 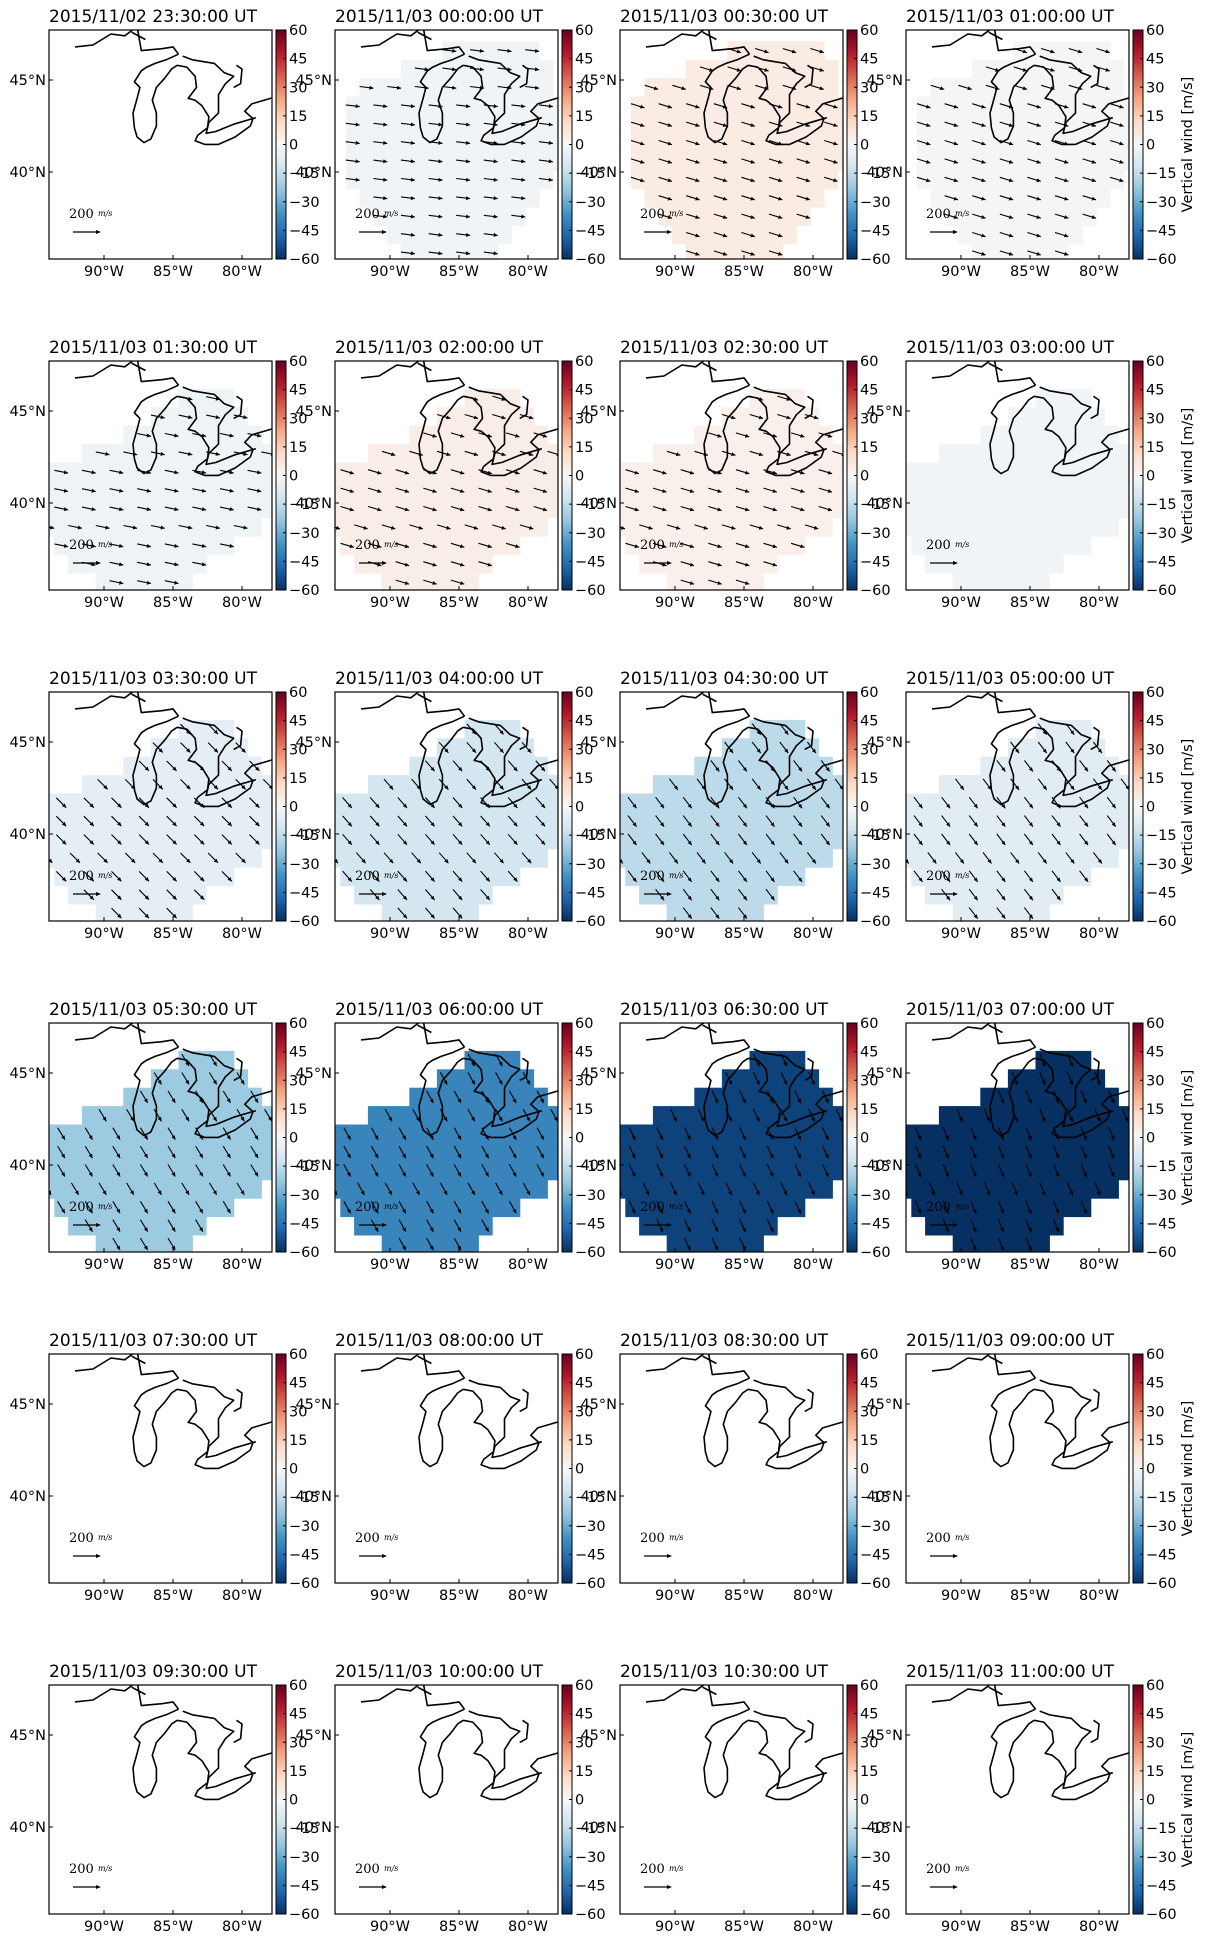 I want to click on colorbar-tick-label: −15, so click(x=1161, y=505).